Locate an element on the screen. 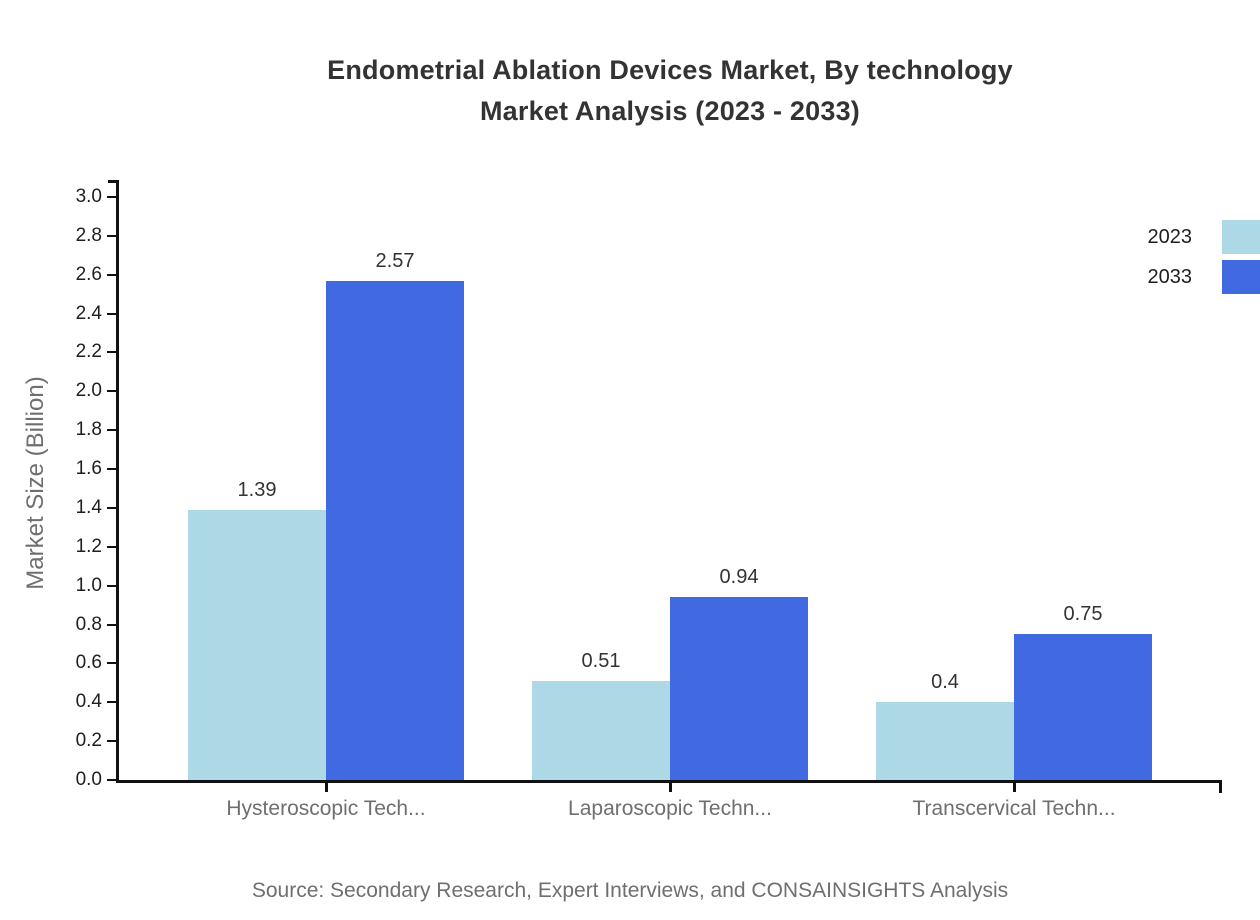 The image size is (1260, 920). bar-value-label: 1.39 is located at coordinates (257, 489).